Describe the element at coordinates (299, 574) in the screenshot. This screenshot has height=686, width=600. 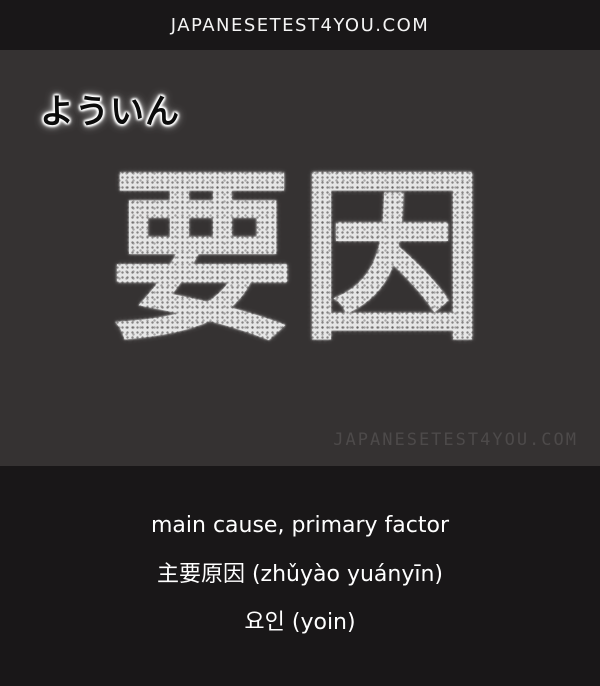
I see `chinese-translation: 主要原因 (zhǔyào yuányīn)` at that location.